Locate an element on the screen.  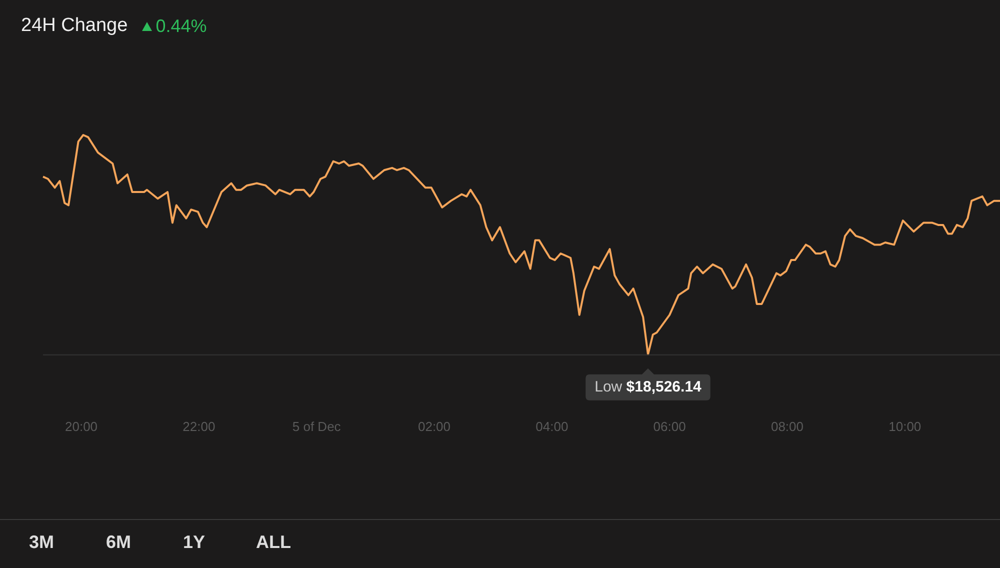
annotation: Low $18,526.14 is located at coordinates (648, 387).